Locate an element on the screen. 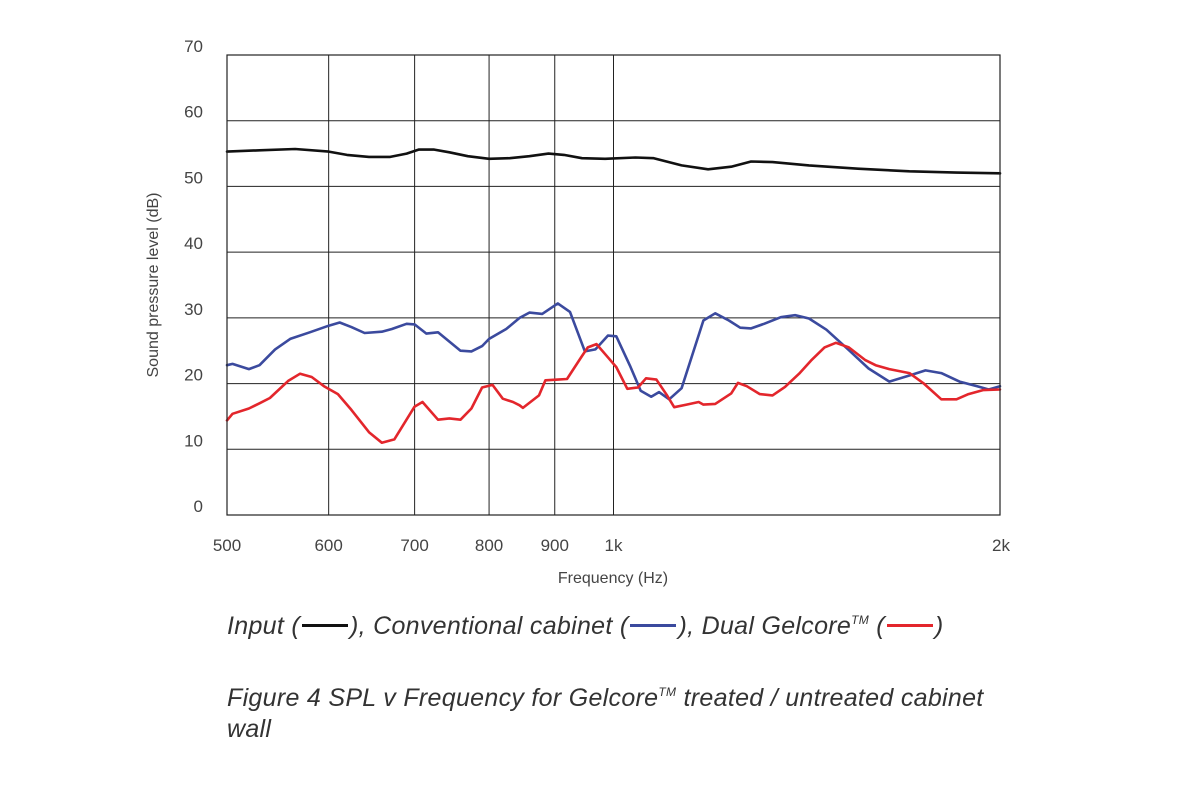 The height and width of the screenshot is (810, 1200). legend-gelcore-swatch is located at coordinates (909, 625).